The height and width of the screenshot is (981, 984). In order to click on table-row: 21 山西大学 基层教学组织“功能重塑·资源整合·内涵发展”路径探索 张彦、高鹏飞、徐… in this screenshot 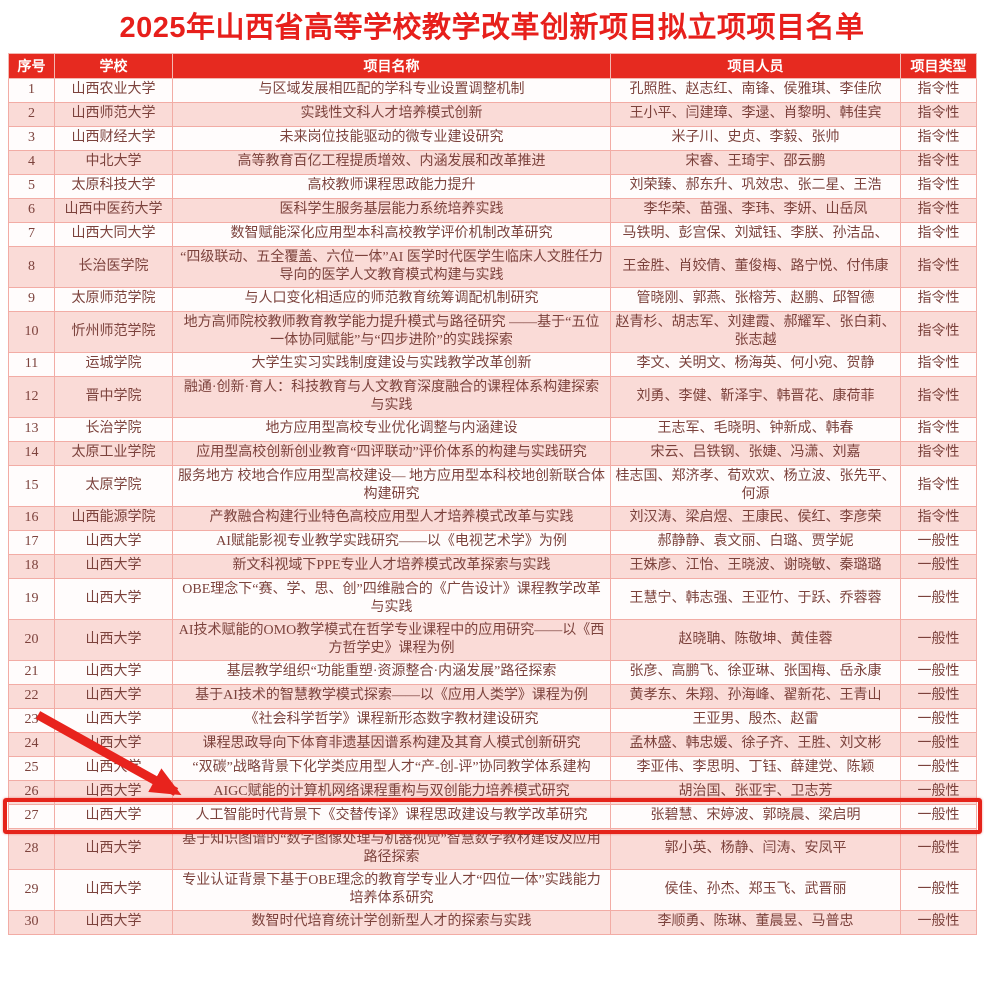, I will do `click(492, 672)`.